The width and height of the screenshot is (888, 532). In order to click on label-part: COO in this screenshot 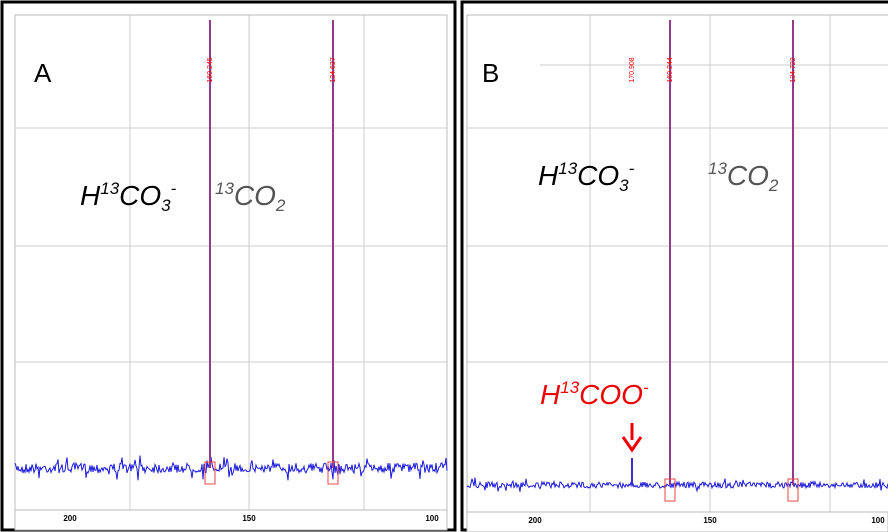, I will do `click(611, 394)`.